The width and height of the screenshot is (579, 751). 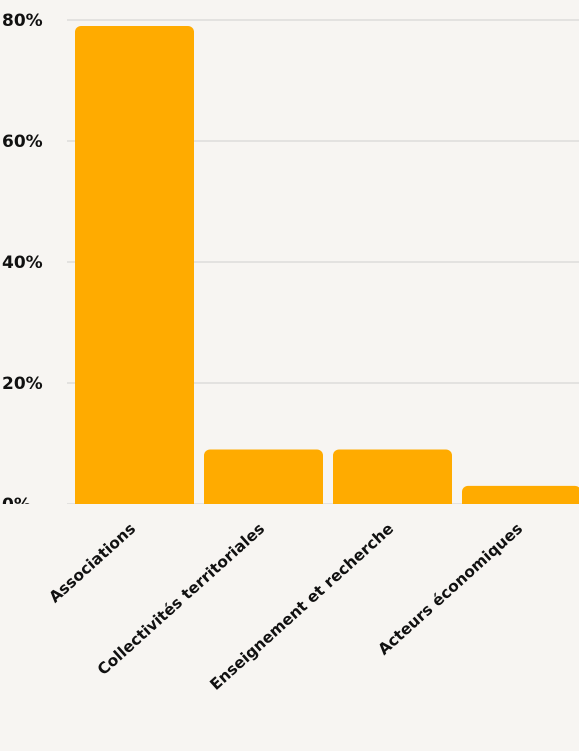 What do you see at coordinates (22, 21) in the screenshot?
I see `y-tick-label-80: 80%` at bounding box center [22, 21].